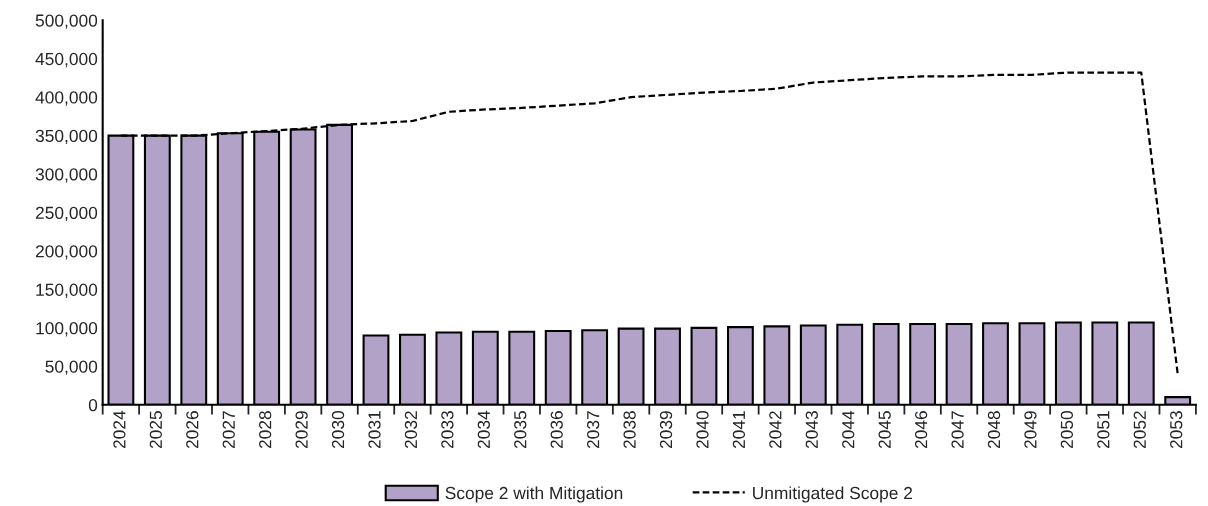 The image size is (1208, 506). Describe the element at coordinates (1030, 430) in the screenshot. I see `x-tick-label: 2049` at that location.